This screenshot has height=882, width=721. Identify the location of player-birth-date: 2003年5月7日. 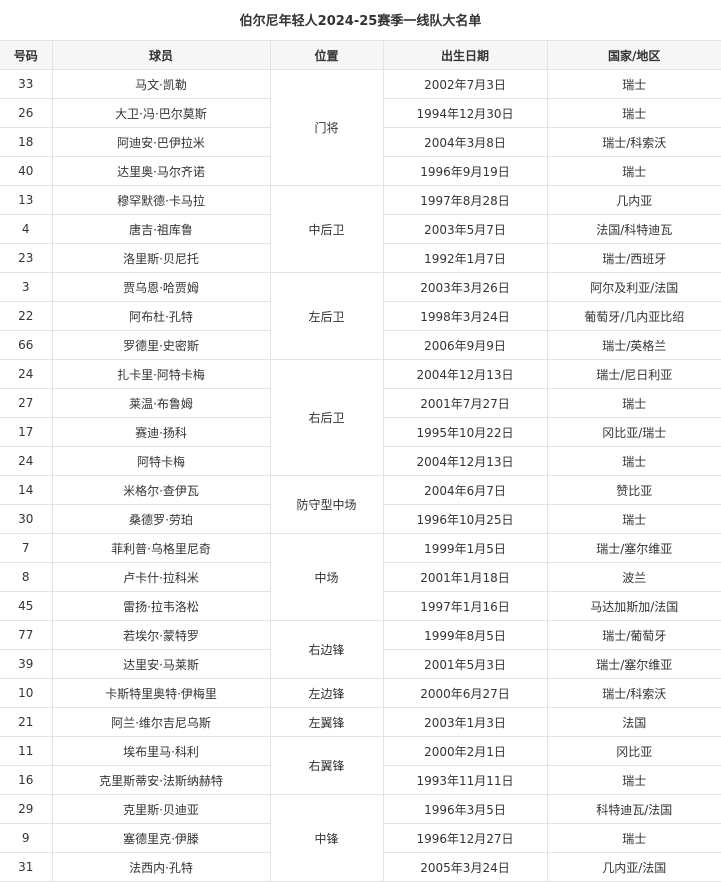
(465, 229).